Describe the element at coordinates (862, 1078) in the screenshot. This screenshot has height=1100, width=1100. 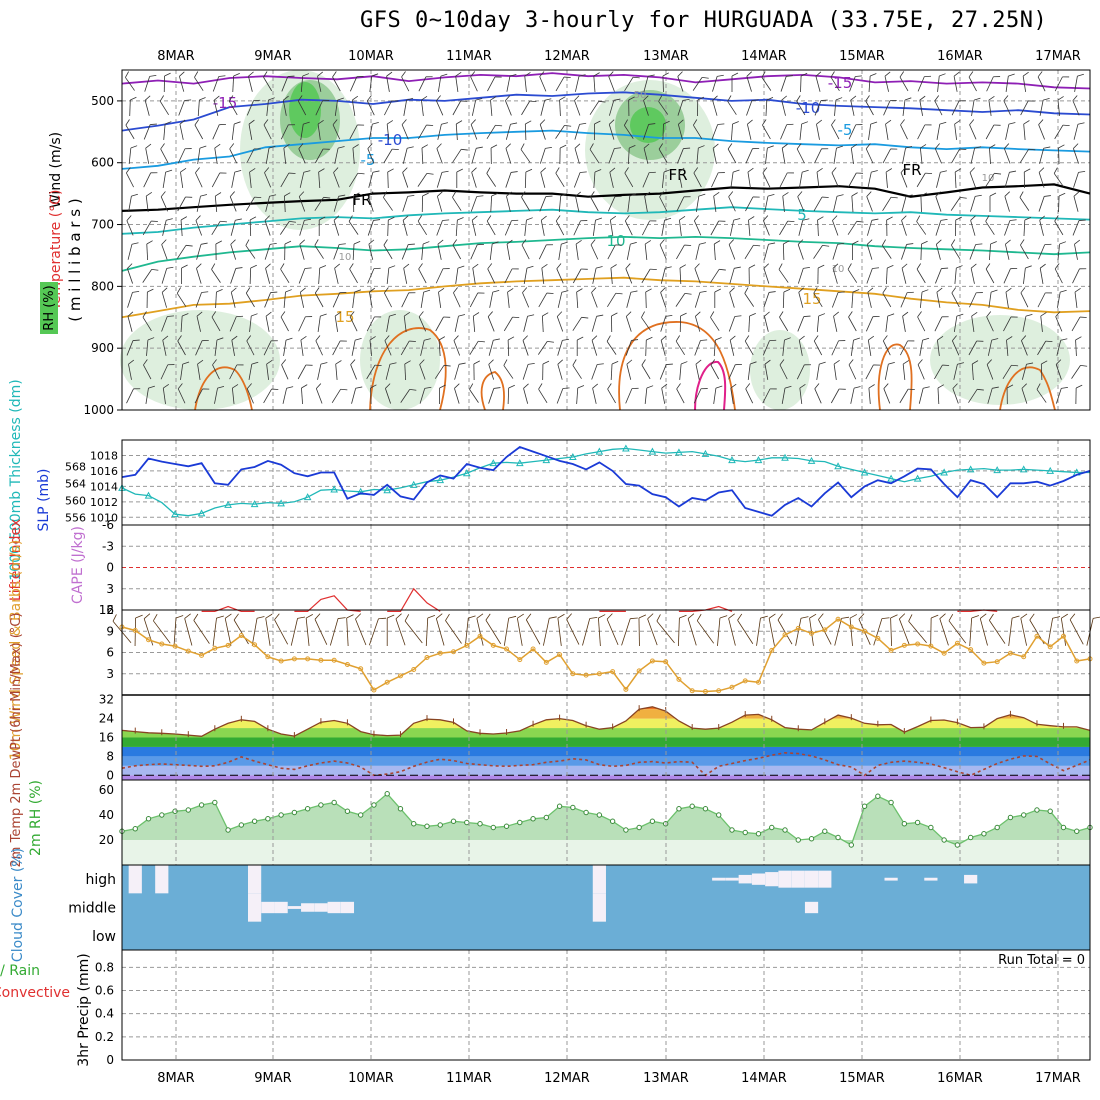
I see `bottom-date-label-7: 15MAR` at that location.